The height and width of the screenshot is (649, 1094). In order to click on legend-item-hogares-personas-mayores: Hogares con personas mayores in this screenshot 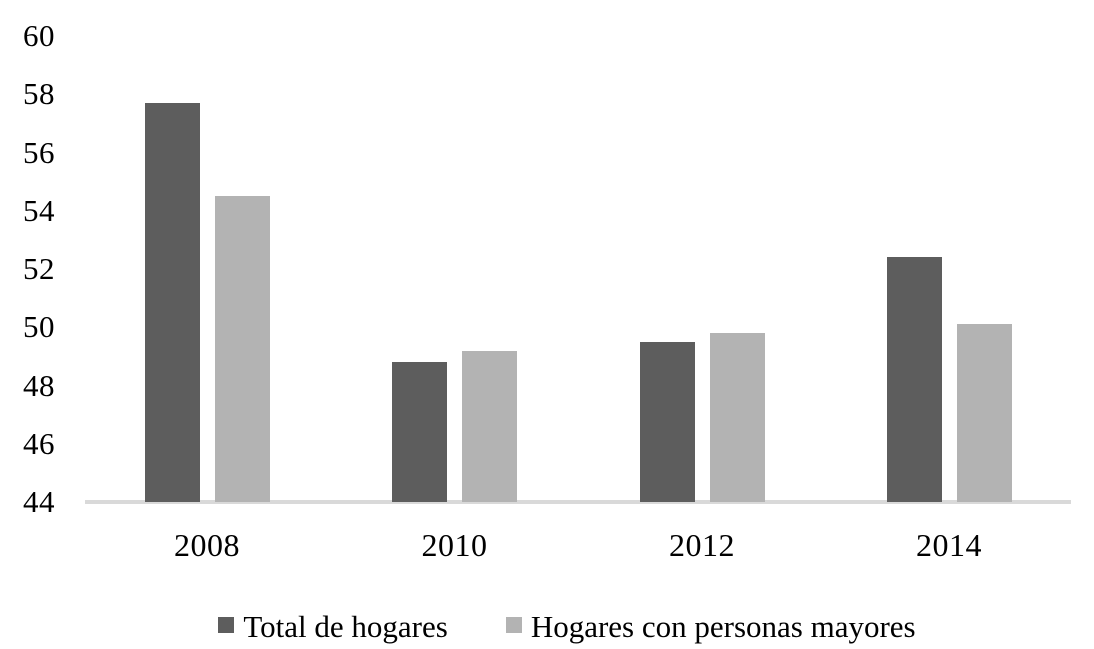, I will do `click(710, 627)`.